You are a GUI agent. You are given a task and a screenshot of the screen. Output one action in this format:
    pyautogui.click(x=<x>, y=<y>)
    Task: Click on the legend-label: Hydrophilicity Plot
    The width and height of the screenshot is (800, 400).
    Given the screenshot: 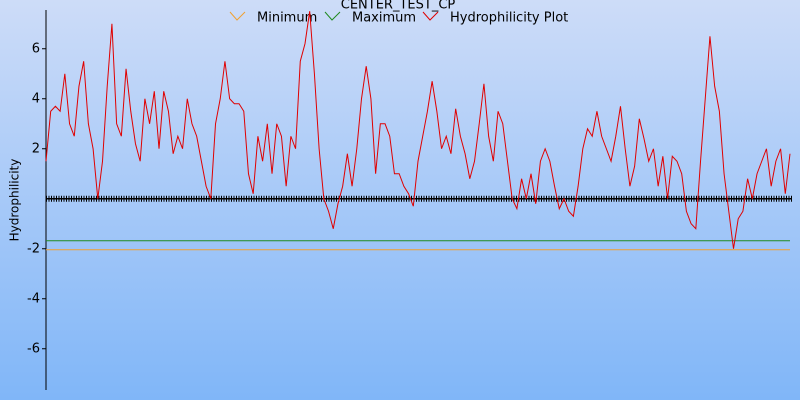 What is the action you would take?
    pyautogui.click(x=509, y=18)
    